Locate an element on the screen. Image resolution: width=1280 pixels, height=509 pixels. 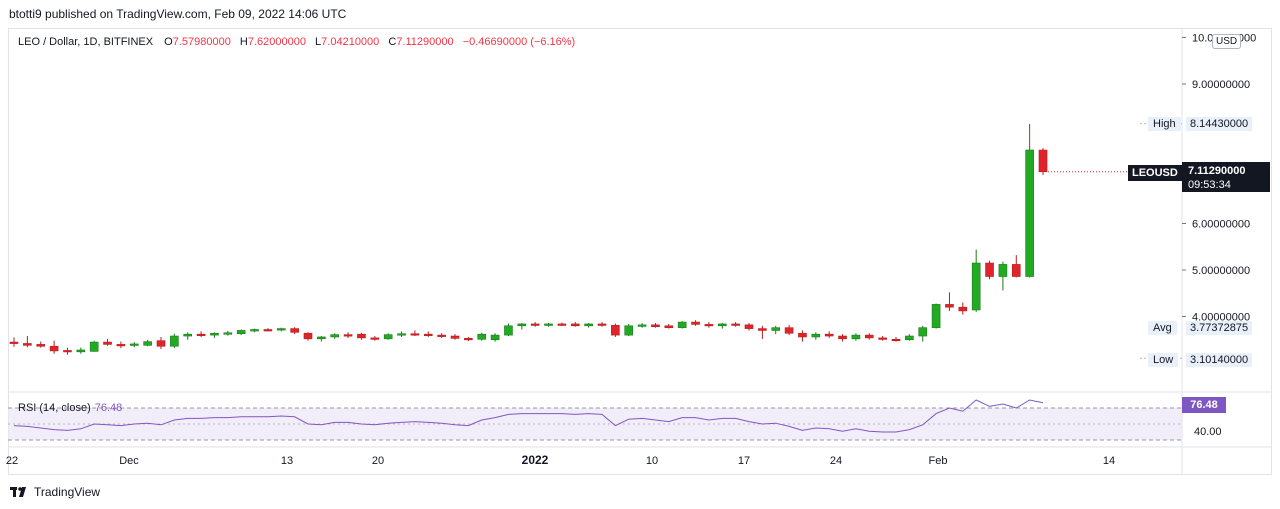
rsi-legend-value: 76.48 is located at coordinates (108, 408).